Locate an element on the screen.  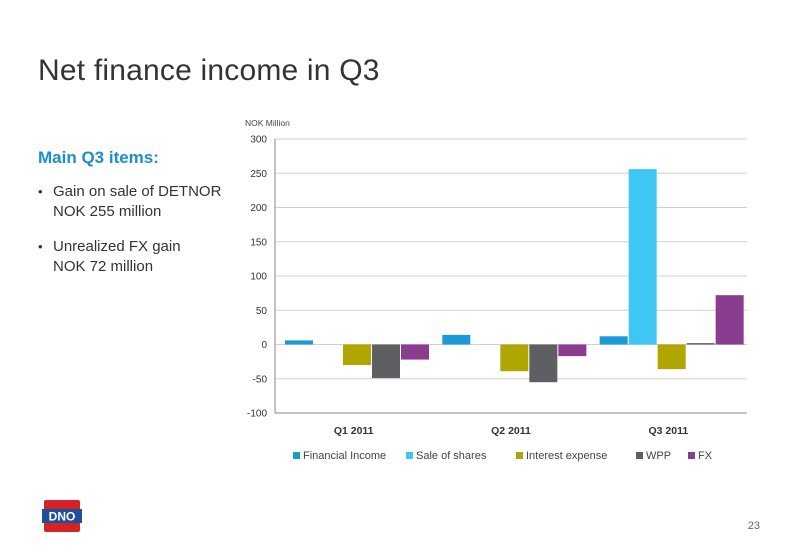
y-tick-label: 50 is located at coordinates (262, 311).